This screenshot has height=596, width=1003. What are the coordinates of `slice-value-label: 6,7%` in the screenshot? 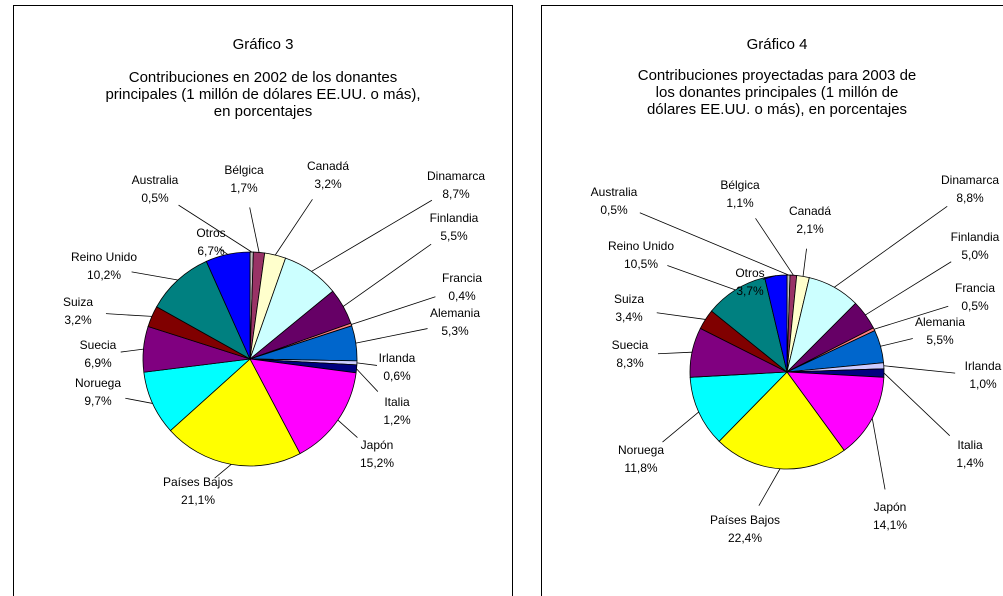 It's located at (211, 251).